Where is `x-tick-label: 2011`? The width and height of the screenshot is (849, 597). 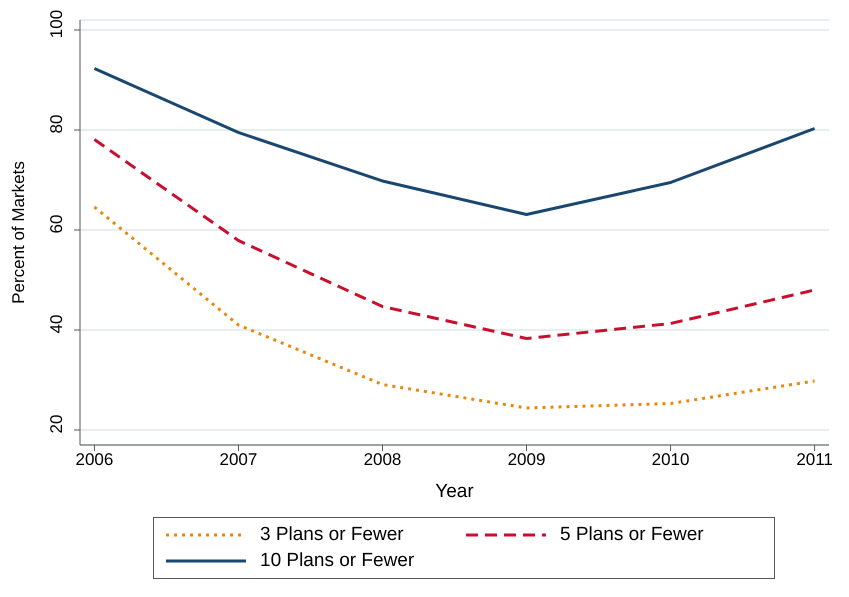 x-tick-label: 2011 is located at coordinates (814, 460).